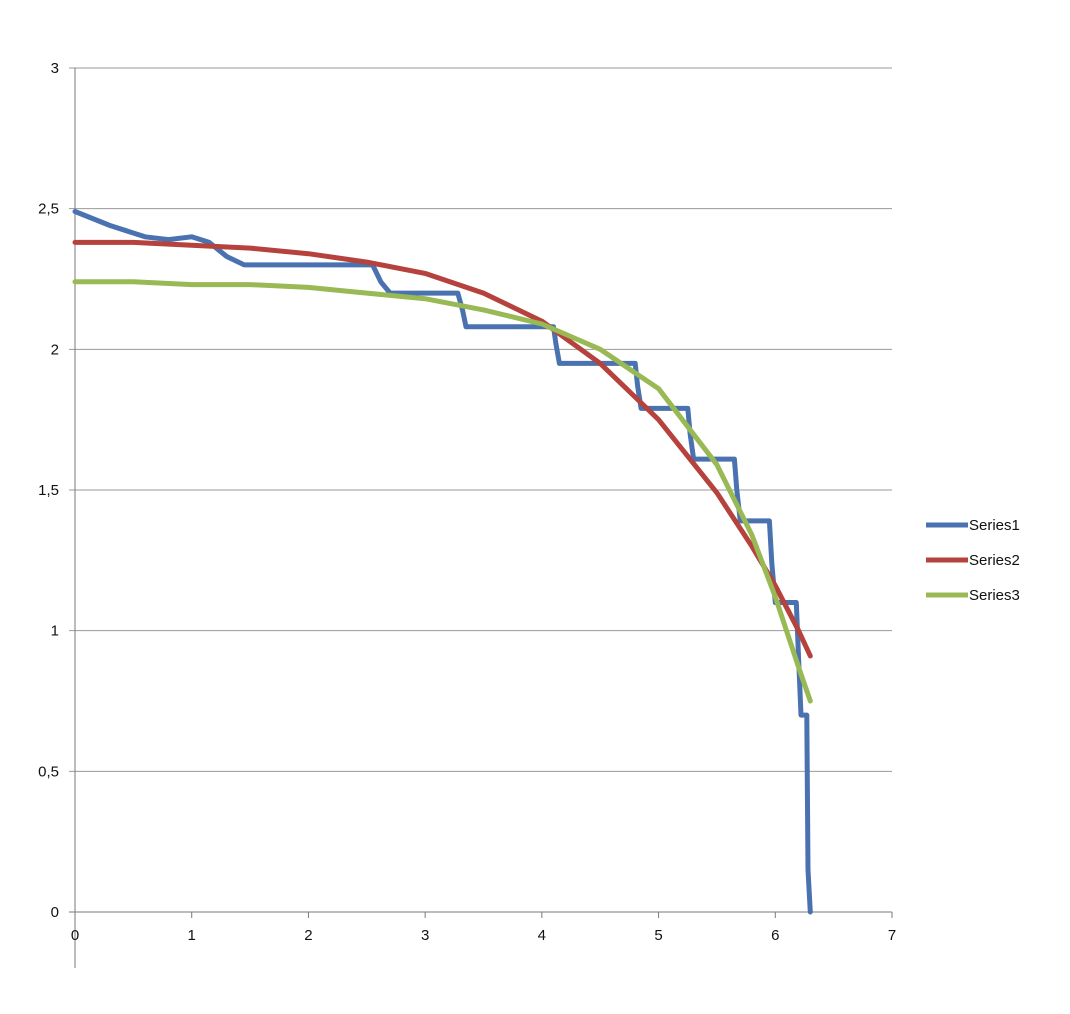 This screenshot has height=1014, width=1070. What do you see at coordinates (308, 935) in the screenshot?
I see `x-tick-label: 2` at bounding box center [308, 935].